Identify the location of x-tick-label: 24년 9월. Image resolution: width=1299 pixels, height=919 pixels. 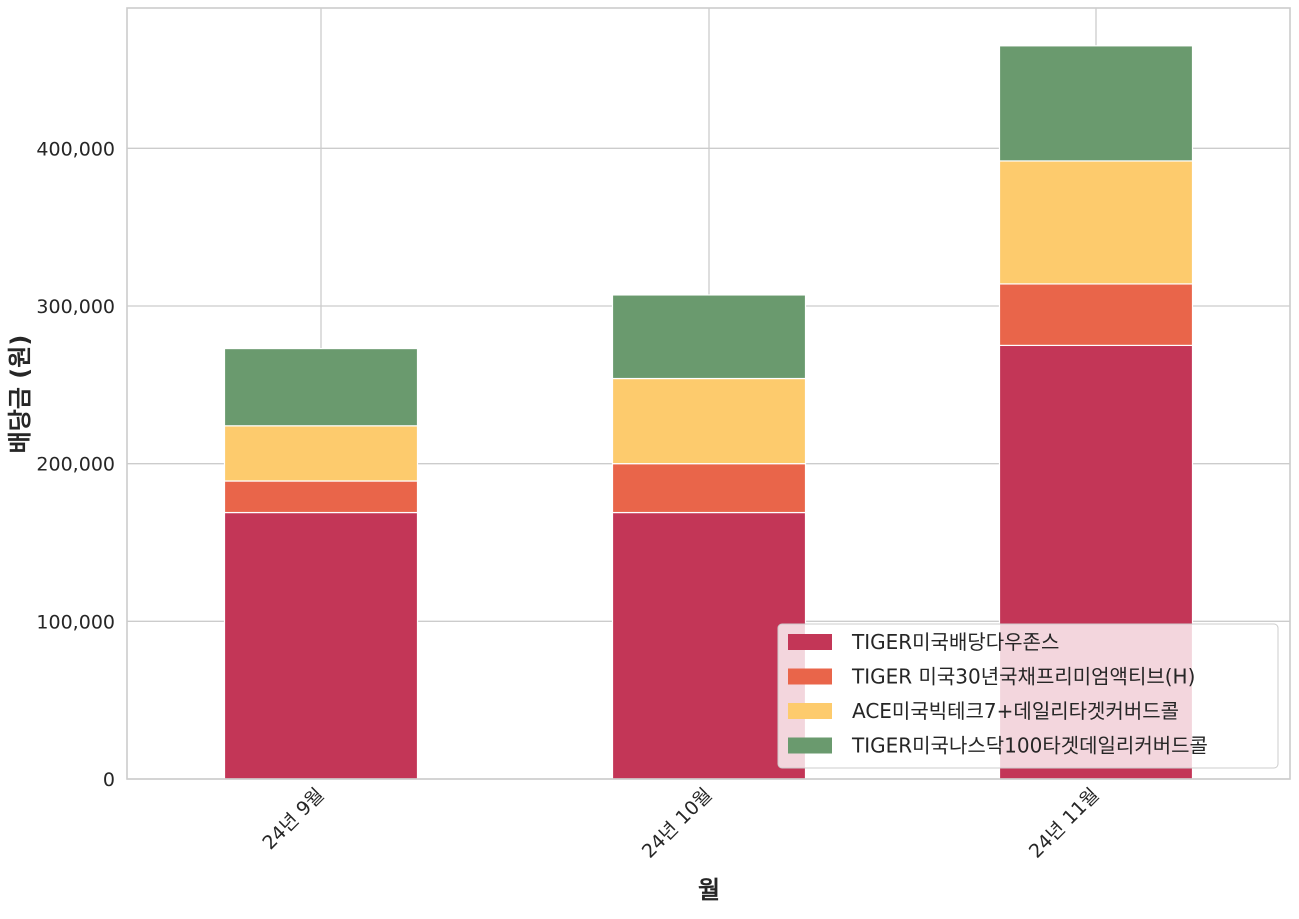
(293, 819).